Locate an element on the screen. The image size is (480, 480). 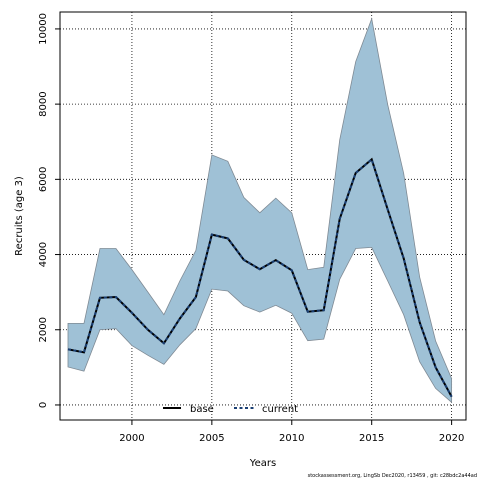
x-tick-label: 2005 is located at coordinates (211, 438).